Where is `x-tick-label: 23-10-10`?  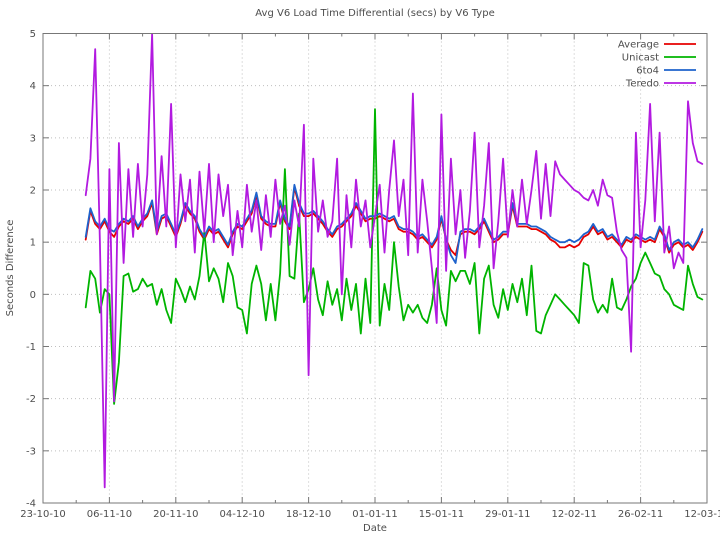 x-tick-label: 23-10-10 is located at coordinates (42, 514).